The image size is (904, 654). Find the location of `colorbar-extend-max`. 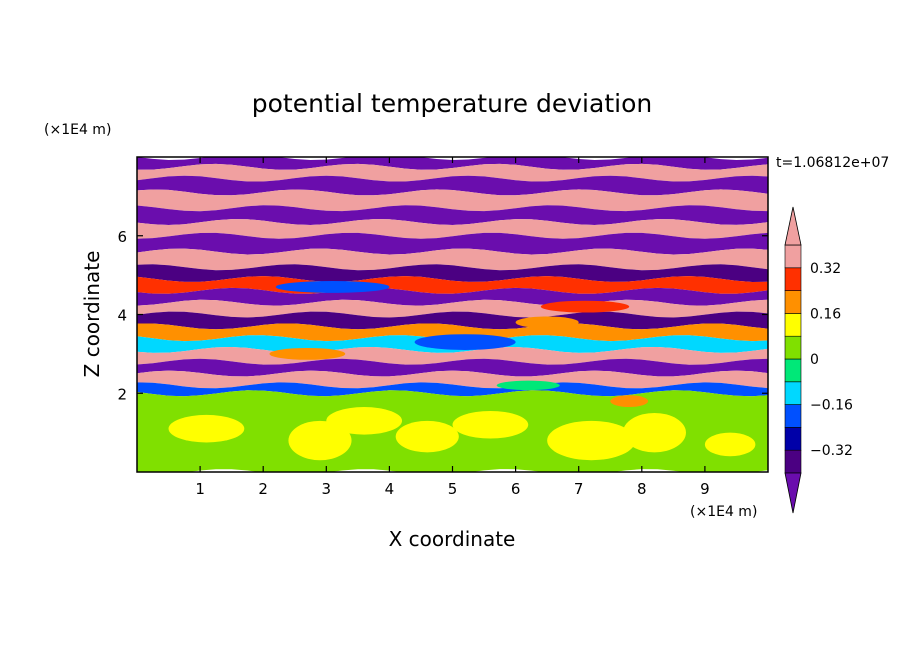

colorbar-extend-max is located at coordinates (793, 226).